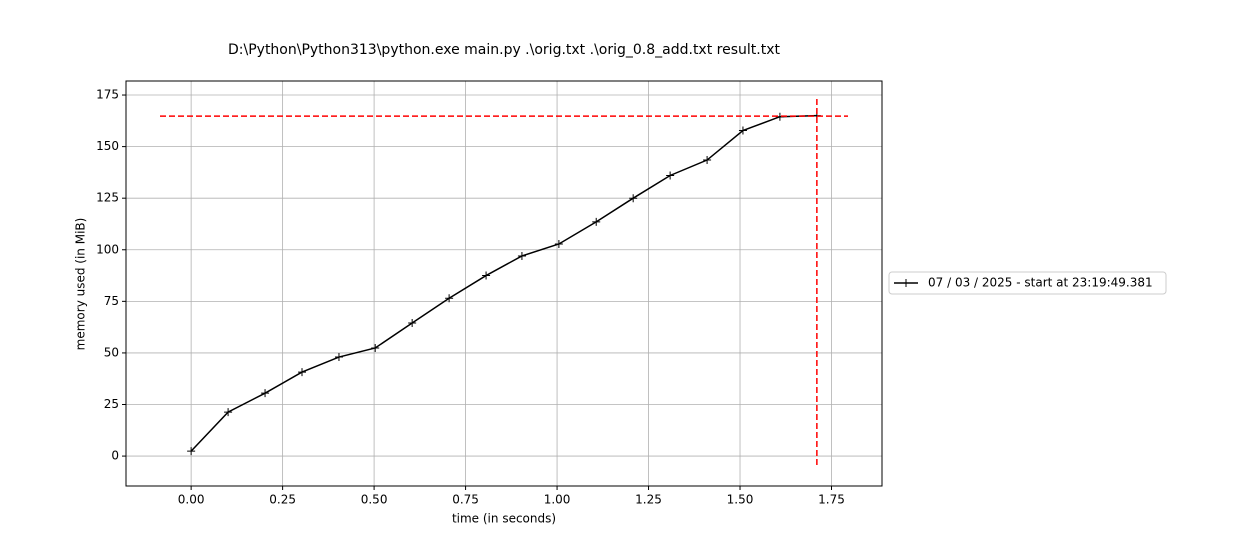 The image size is (1260, 540). Describe the element at coordinates (557, 500) in the screenshot. I see `x-tick-label: 1.00` at that location.